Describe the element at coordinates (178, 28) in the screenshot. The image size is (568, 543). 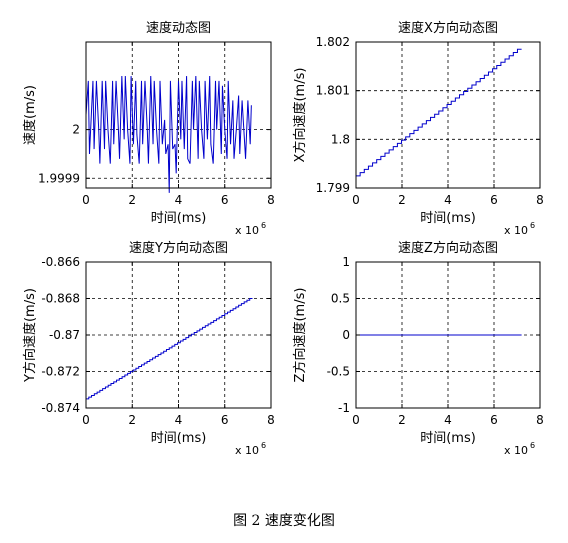
I see `chart-title: 速度动态图` at that location.